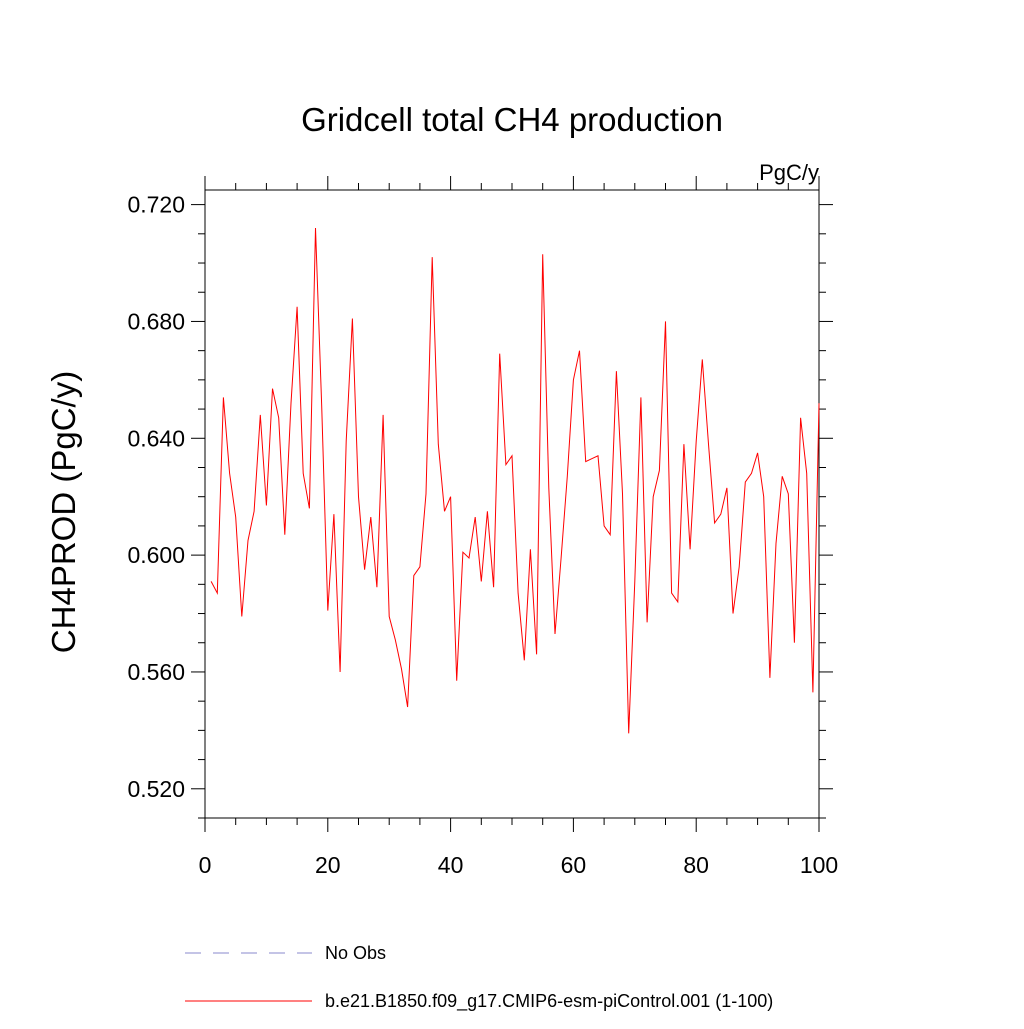  What do you see at coordinates (156, 321) in the screenshot?
I see `y-tick-label: 0.680` at bounding box center [156, 321].